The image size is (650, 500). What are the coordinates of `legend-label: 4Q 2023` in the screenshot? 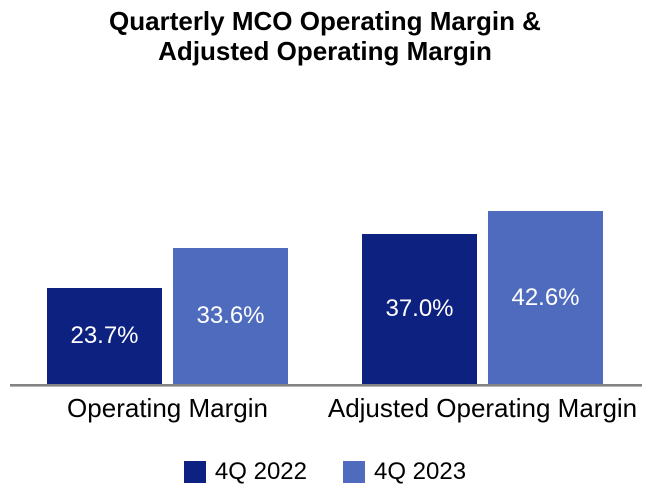 It's located at (420, 471).